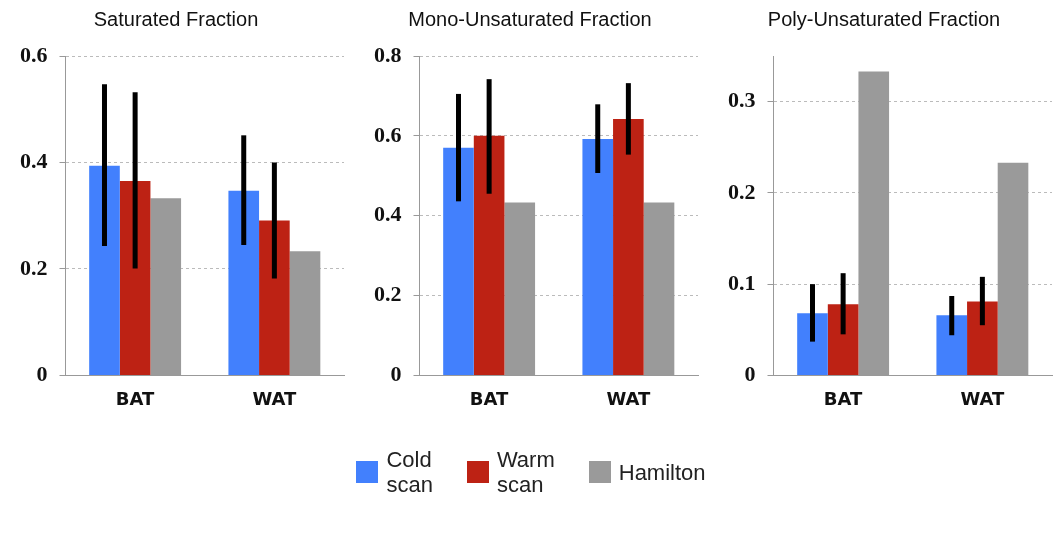  What do you see at coordinates (884, 18) in the screenshot?
I see `chart-title: Poly-Unsaturated Fraction` at bounding box center [884, 18].